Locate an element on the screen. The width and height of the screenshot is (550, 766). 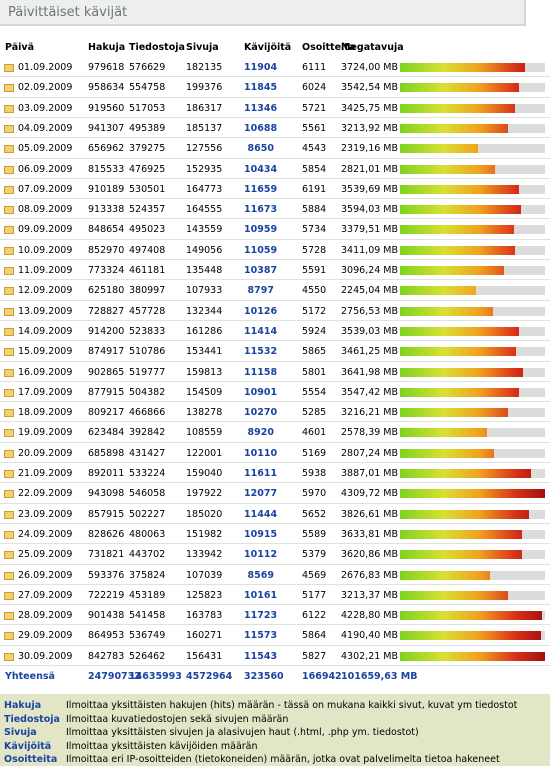
visitor-link: 10112 is located at coordinates (261, 555).